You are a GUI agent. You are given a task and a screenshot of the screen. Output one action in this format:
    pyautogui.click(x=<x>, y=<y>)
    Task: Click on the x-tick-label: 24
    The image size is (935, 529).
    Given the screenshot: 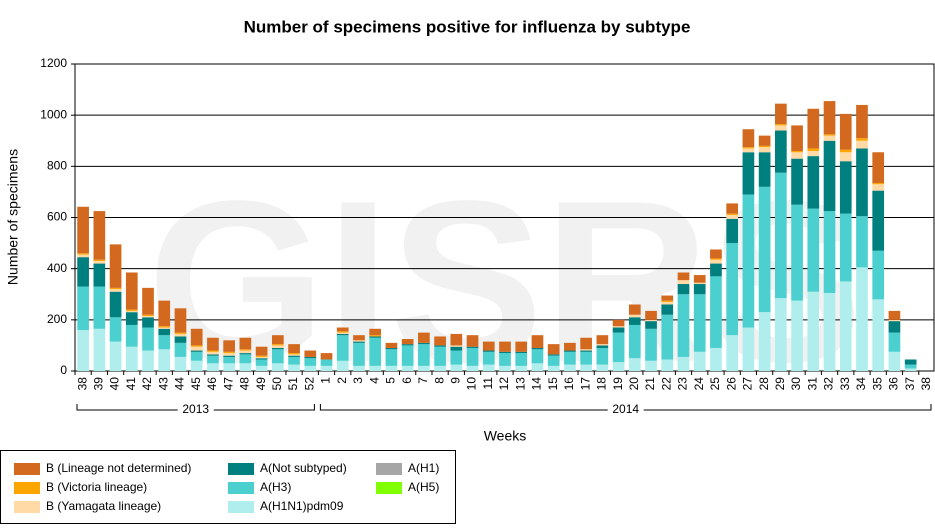 What is the action you would take?
    pyautogui.click(x=699, y=384)
    